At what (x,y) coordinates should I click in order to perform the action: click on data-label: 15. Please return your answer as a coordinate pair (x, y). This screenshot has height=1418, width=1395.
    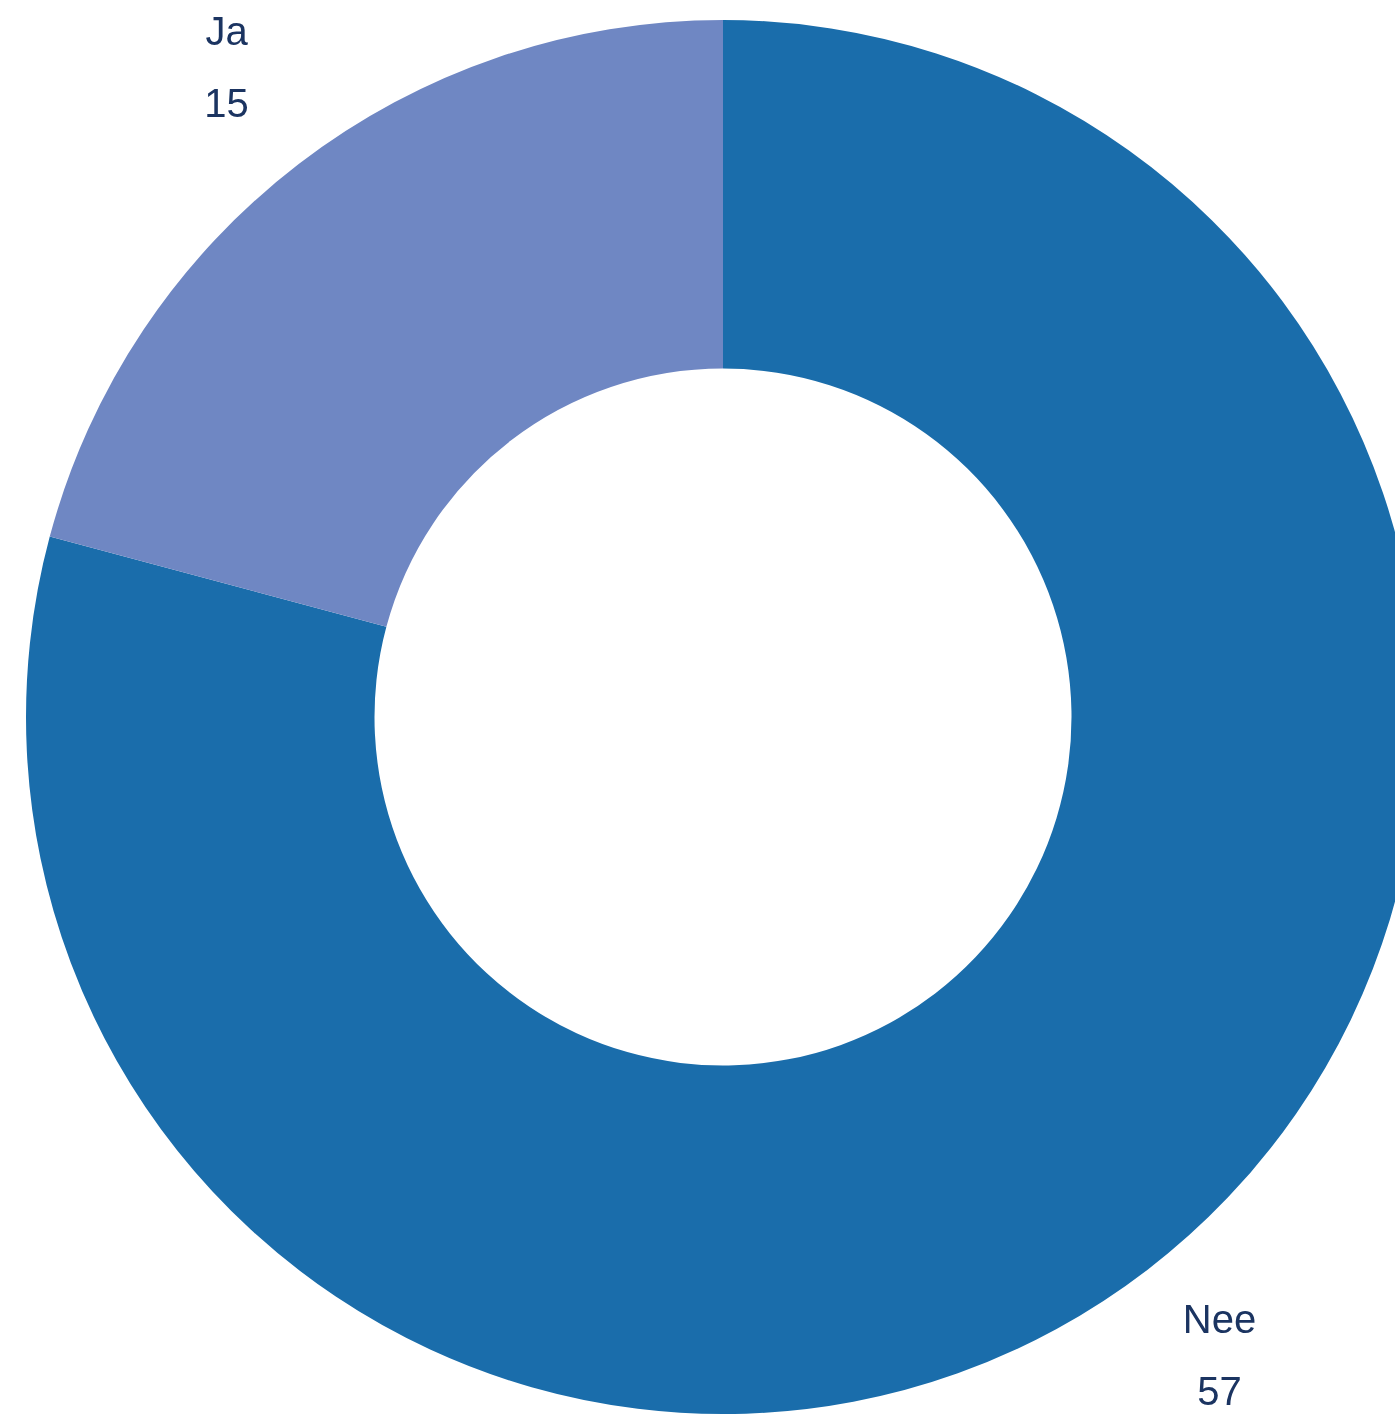
    Looking at the image, I should click on (226, 103).